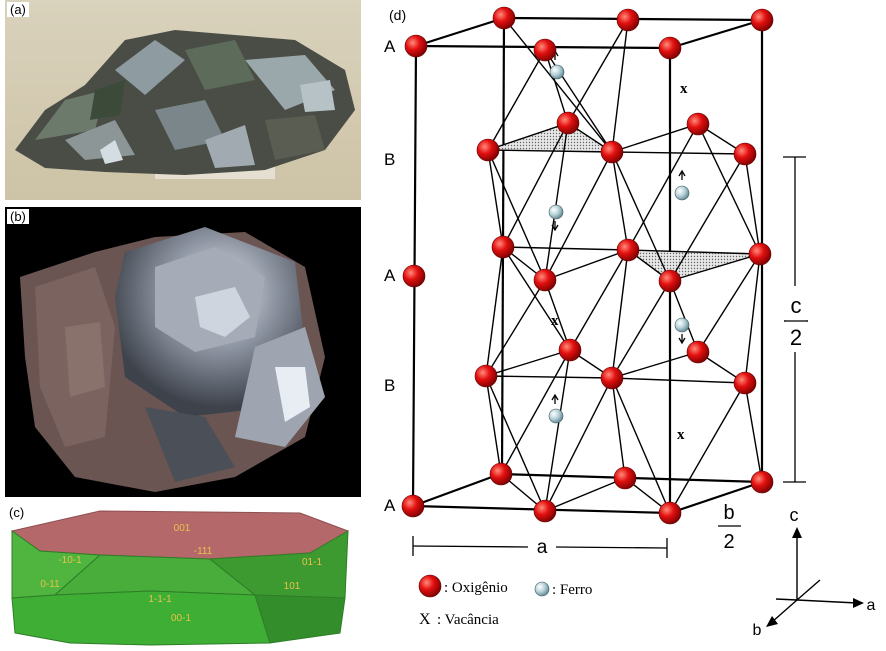  What do you see at coordinates (618, 226) in the screenshot?
I see `iron-arrows` at bounding box center [618, 226].